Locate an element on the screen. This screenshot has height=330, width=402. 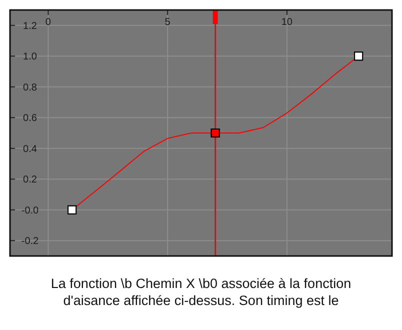
y-tick-label: -0.0 is located at coordinates (30, 210).